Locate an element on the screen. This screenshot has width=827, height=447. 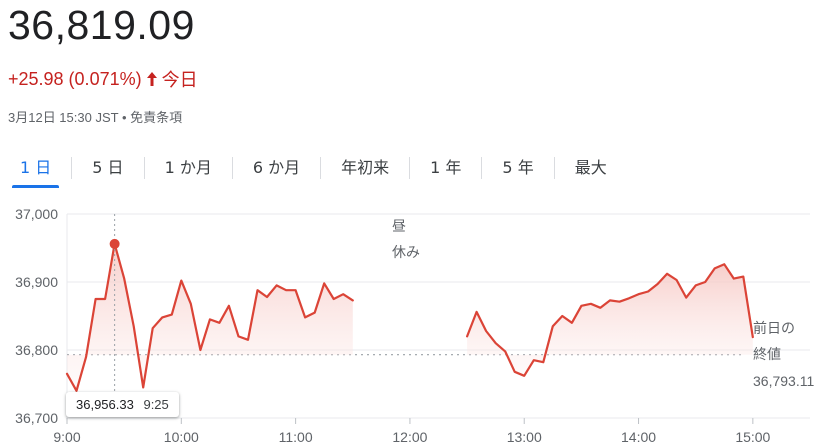
x-axis: 9:00 10:00 11:00 12:00 13:00 14:00 15:00 is located at coordinates (412, 431).